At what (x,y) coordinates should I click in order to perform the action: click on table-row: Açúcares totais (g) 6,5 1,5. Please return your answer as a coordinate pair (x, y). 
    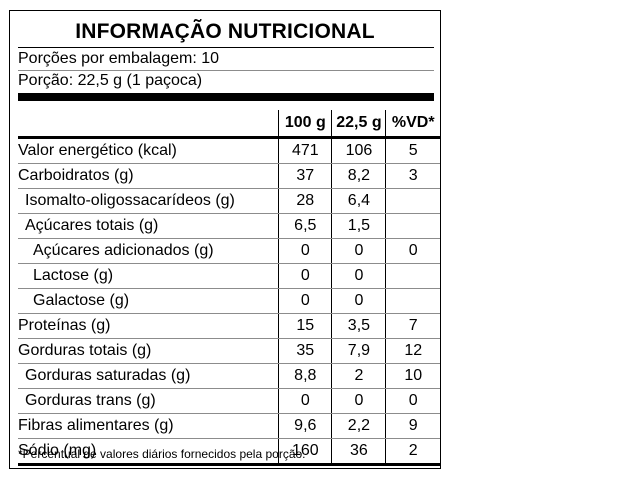
    Looking at the image, I should click on (229, 226).